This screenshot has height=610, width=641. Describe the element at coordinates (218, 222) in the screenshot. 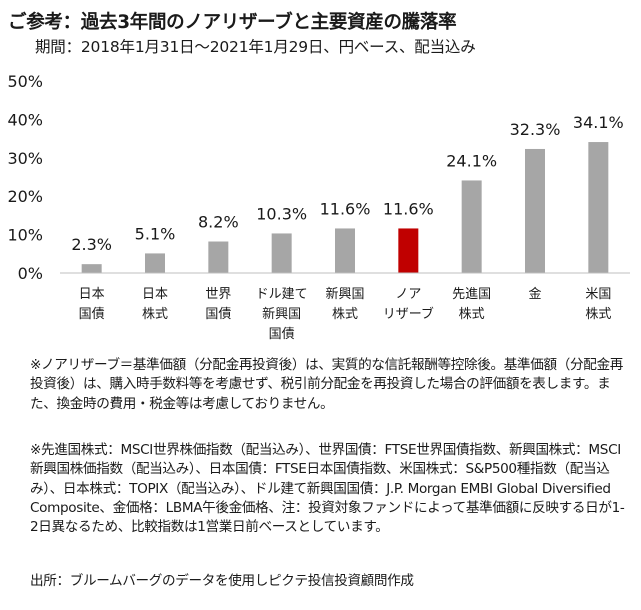

I see `value-label: 8.2%` at that location.